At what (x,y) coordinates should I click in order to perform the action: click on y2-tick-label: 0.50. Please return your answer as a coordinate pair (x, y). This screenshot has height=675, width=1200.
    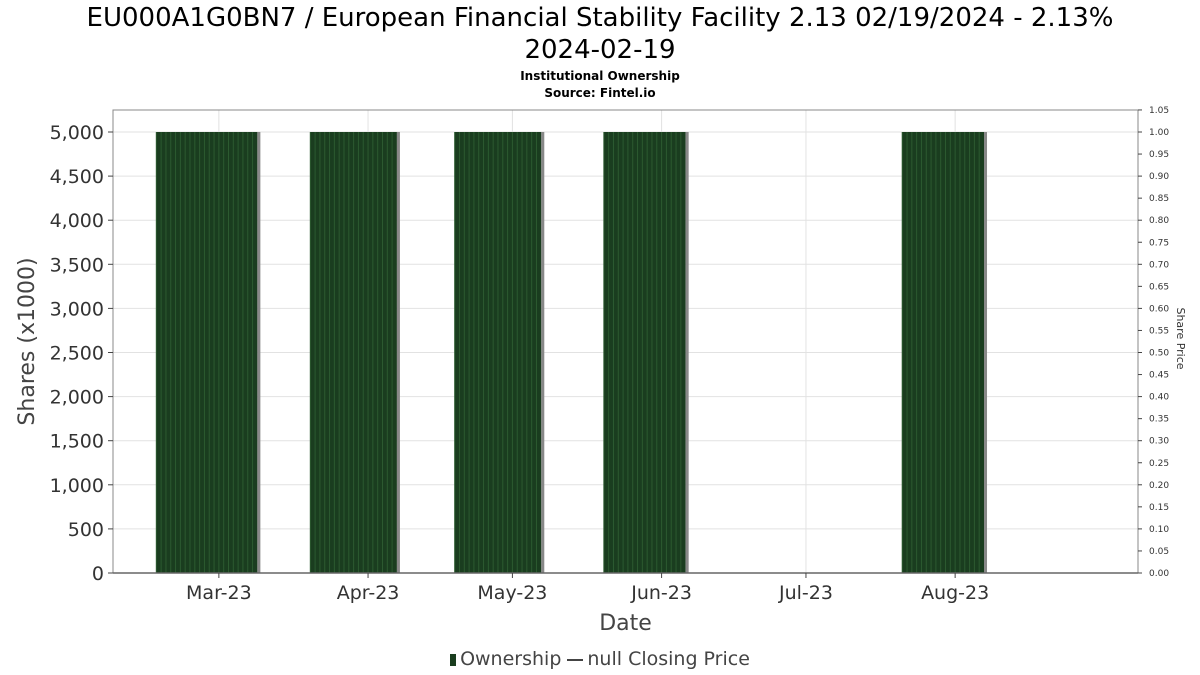
    Looking at the image, I should click on (1159, 354).